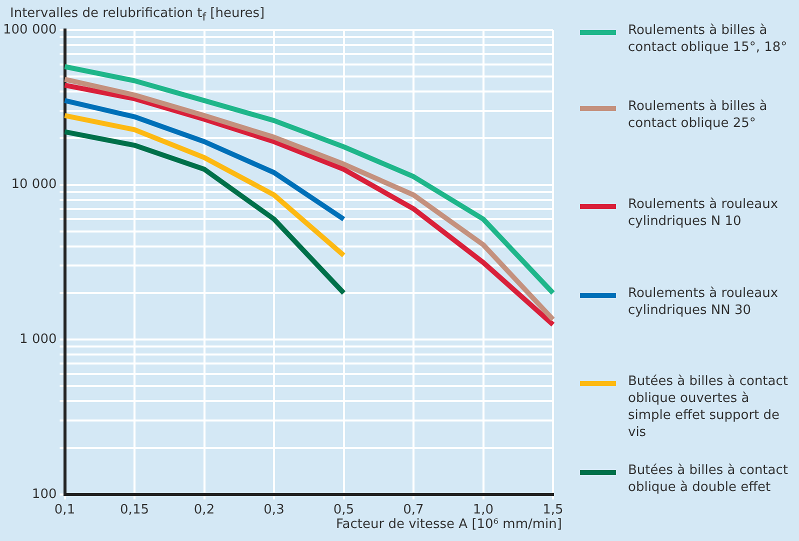 Image resolution: width=799 pixels, height=541 pixels. What do you see at coordinates (449, 524) in the screenshot?
I see `x-axis-title: Facteur de vitesse A [10⁶ mm/min]` at bounding box center [449, 524].